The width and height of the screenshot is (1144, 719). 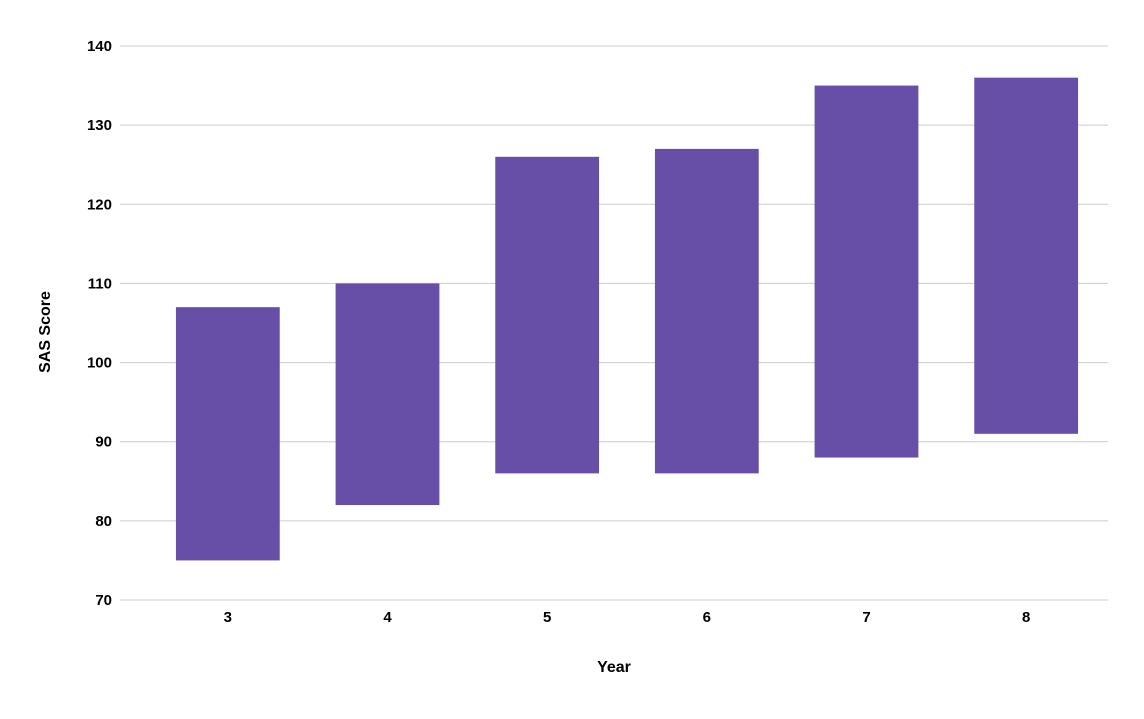 I want to click on y-tick-label: 90, so click(x=103, y=442).